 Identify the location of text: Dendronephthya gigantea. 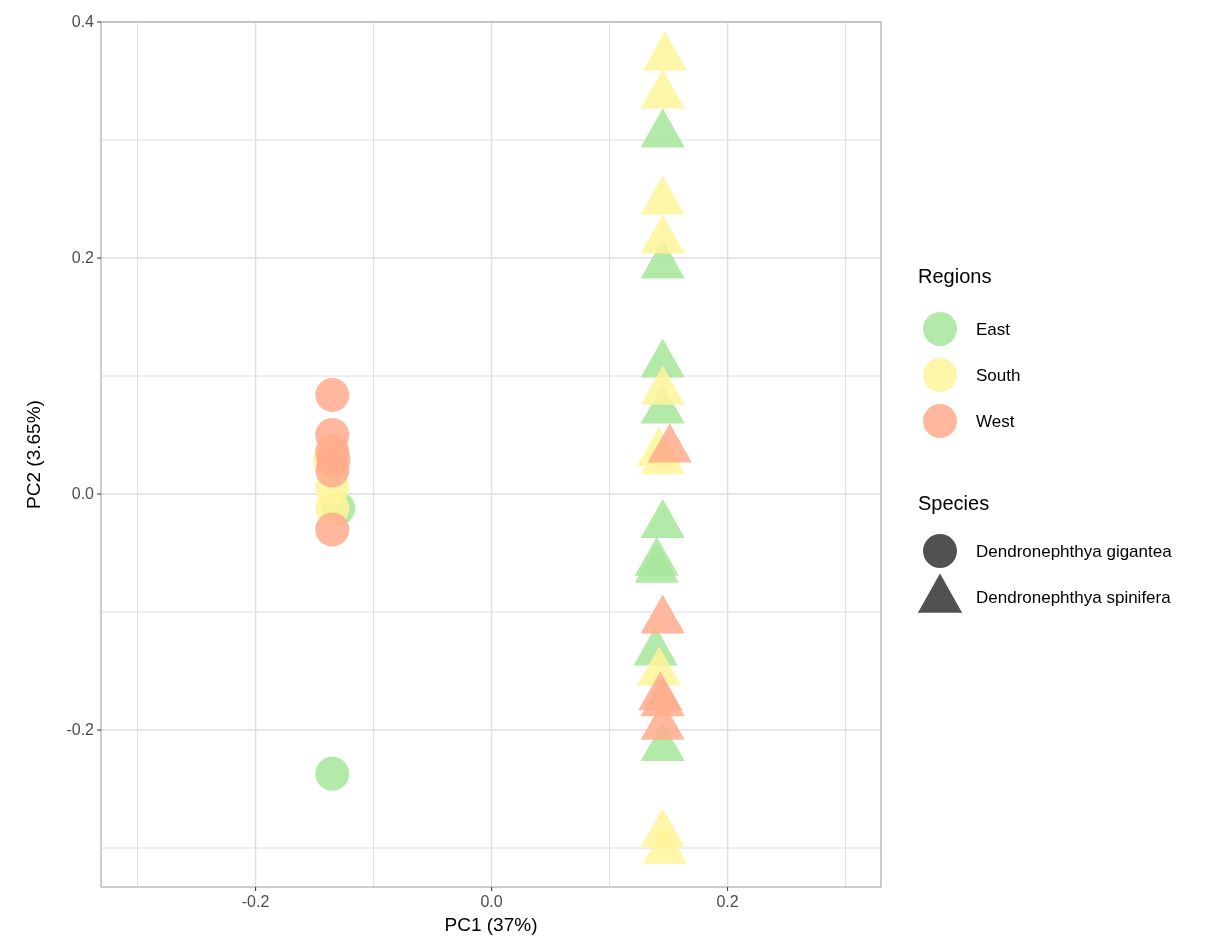
(1074, 551).